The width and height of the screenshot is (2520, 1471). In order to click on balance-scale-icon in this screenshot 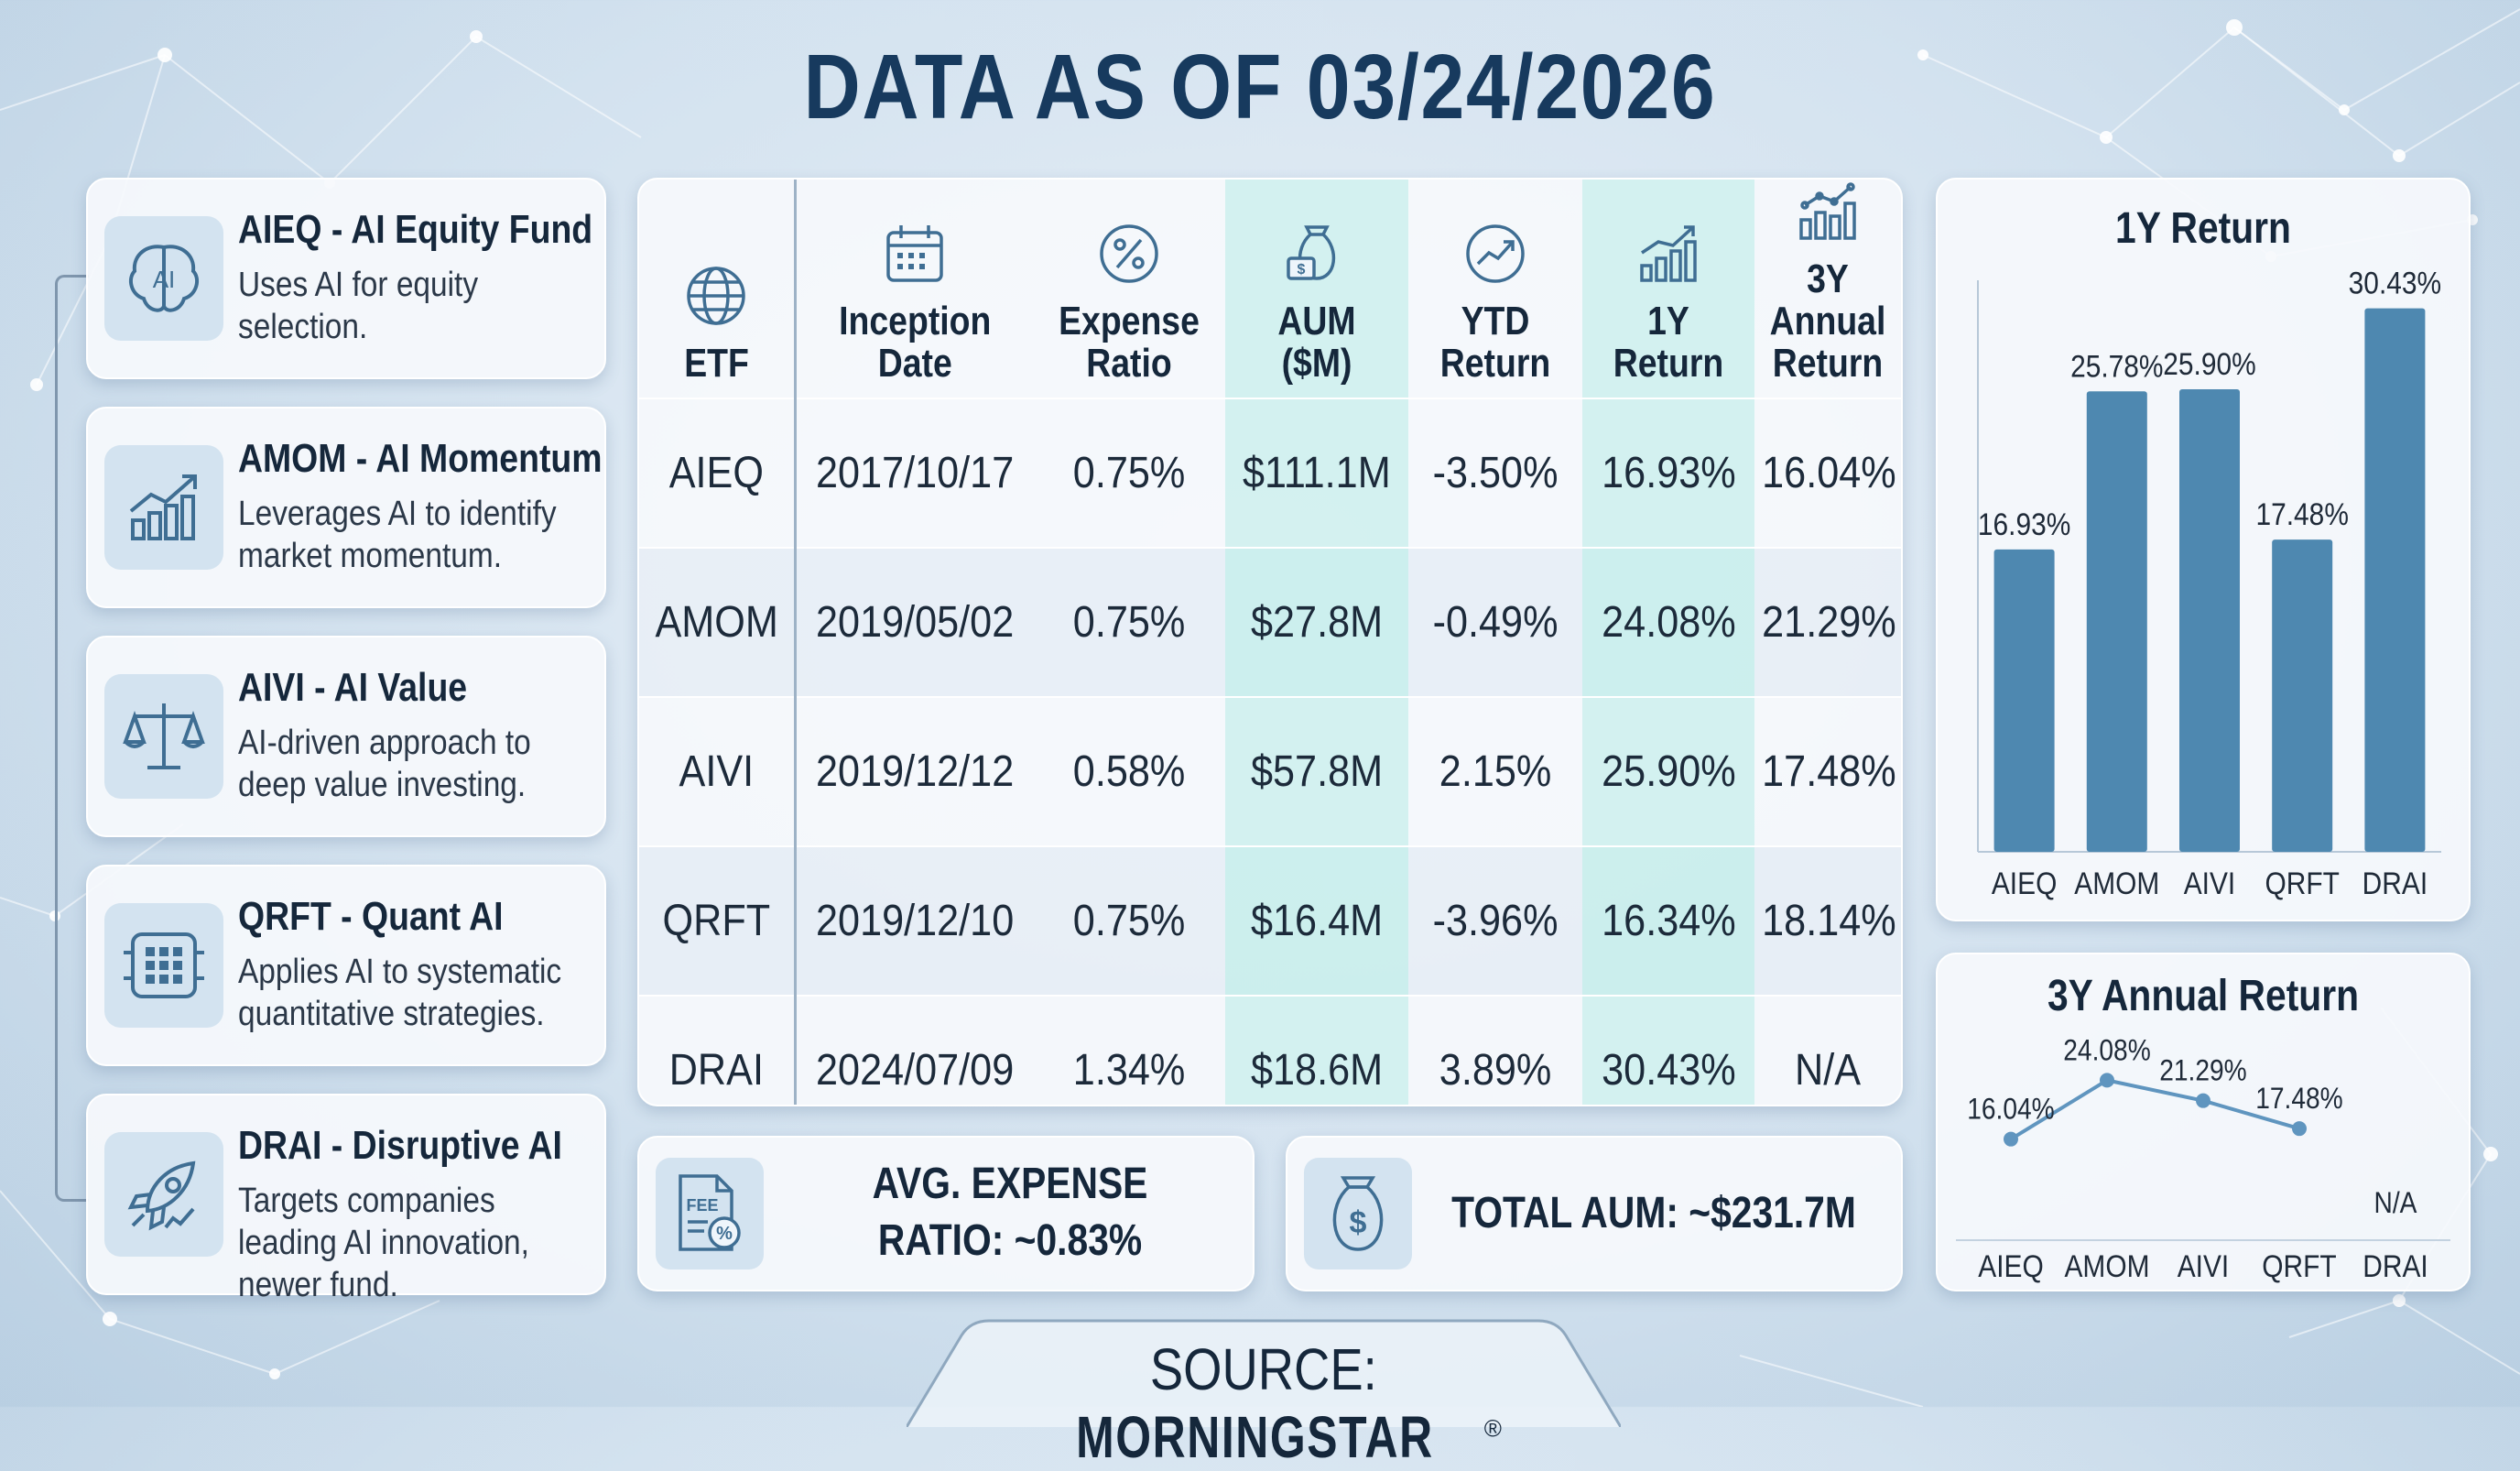, I will do `click(163, 736)`.